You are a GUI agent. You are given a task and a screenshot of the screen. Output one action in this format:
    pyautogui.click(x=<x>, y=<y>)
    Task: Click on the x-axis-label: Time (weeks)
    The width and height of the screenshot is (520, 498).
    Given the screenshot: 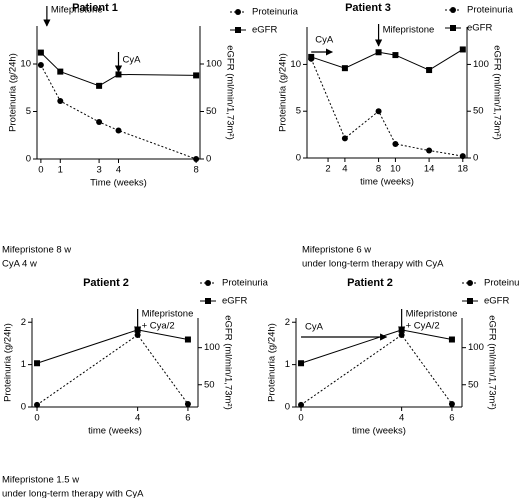 What is the action you would take?
    pyautogui.click(x=118, y=183)
    